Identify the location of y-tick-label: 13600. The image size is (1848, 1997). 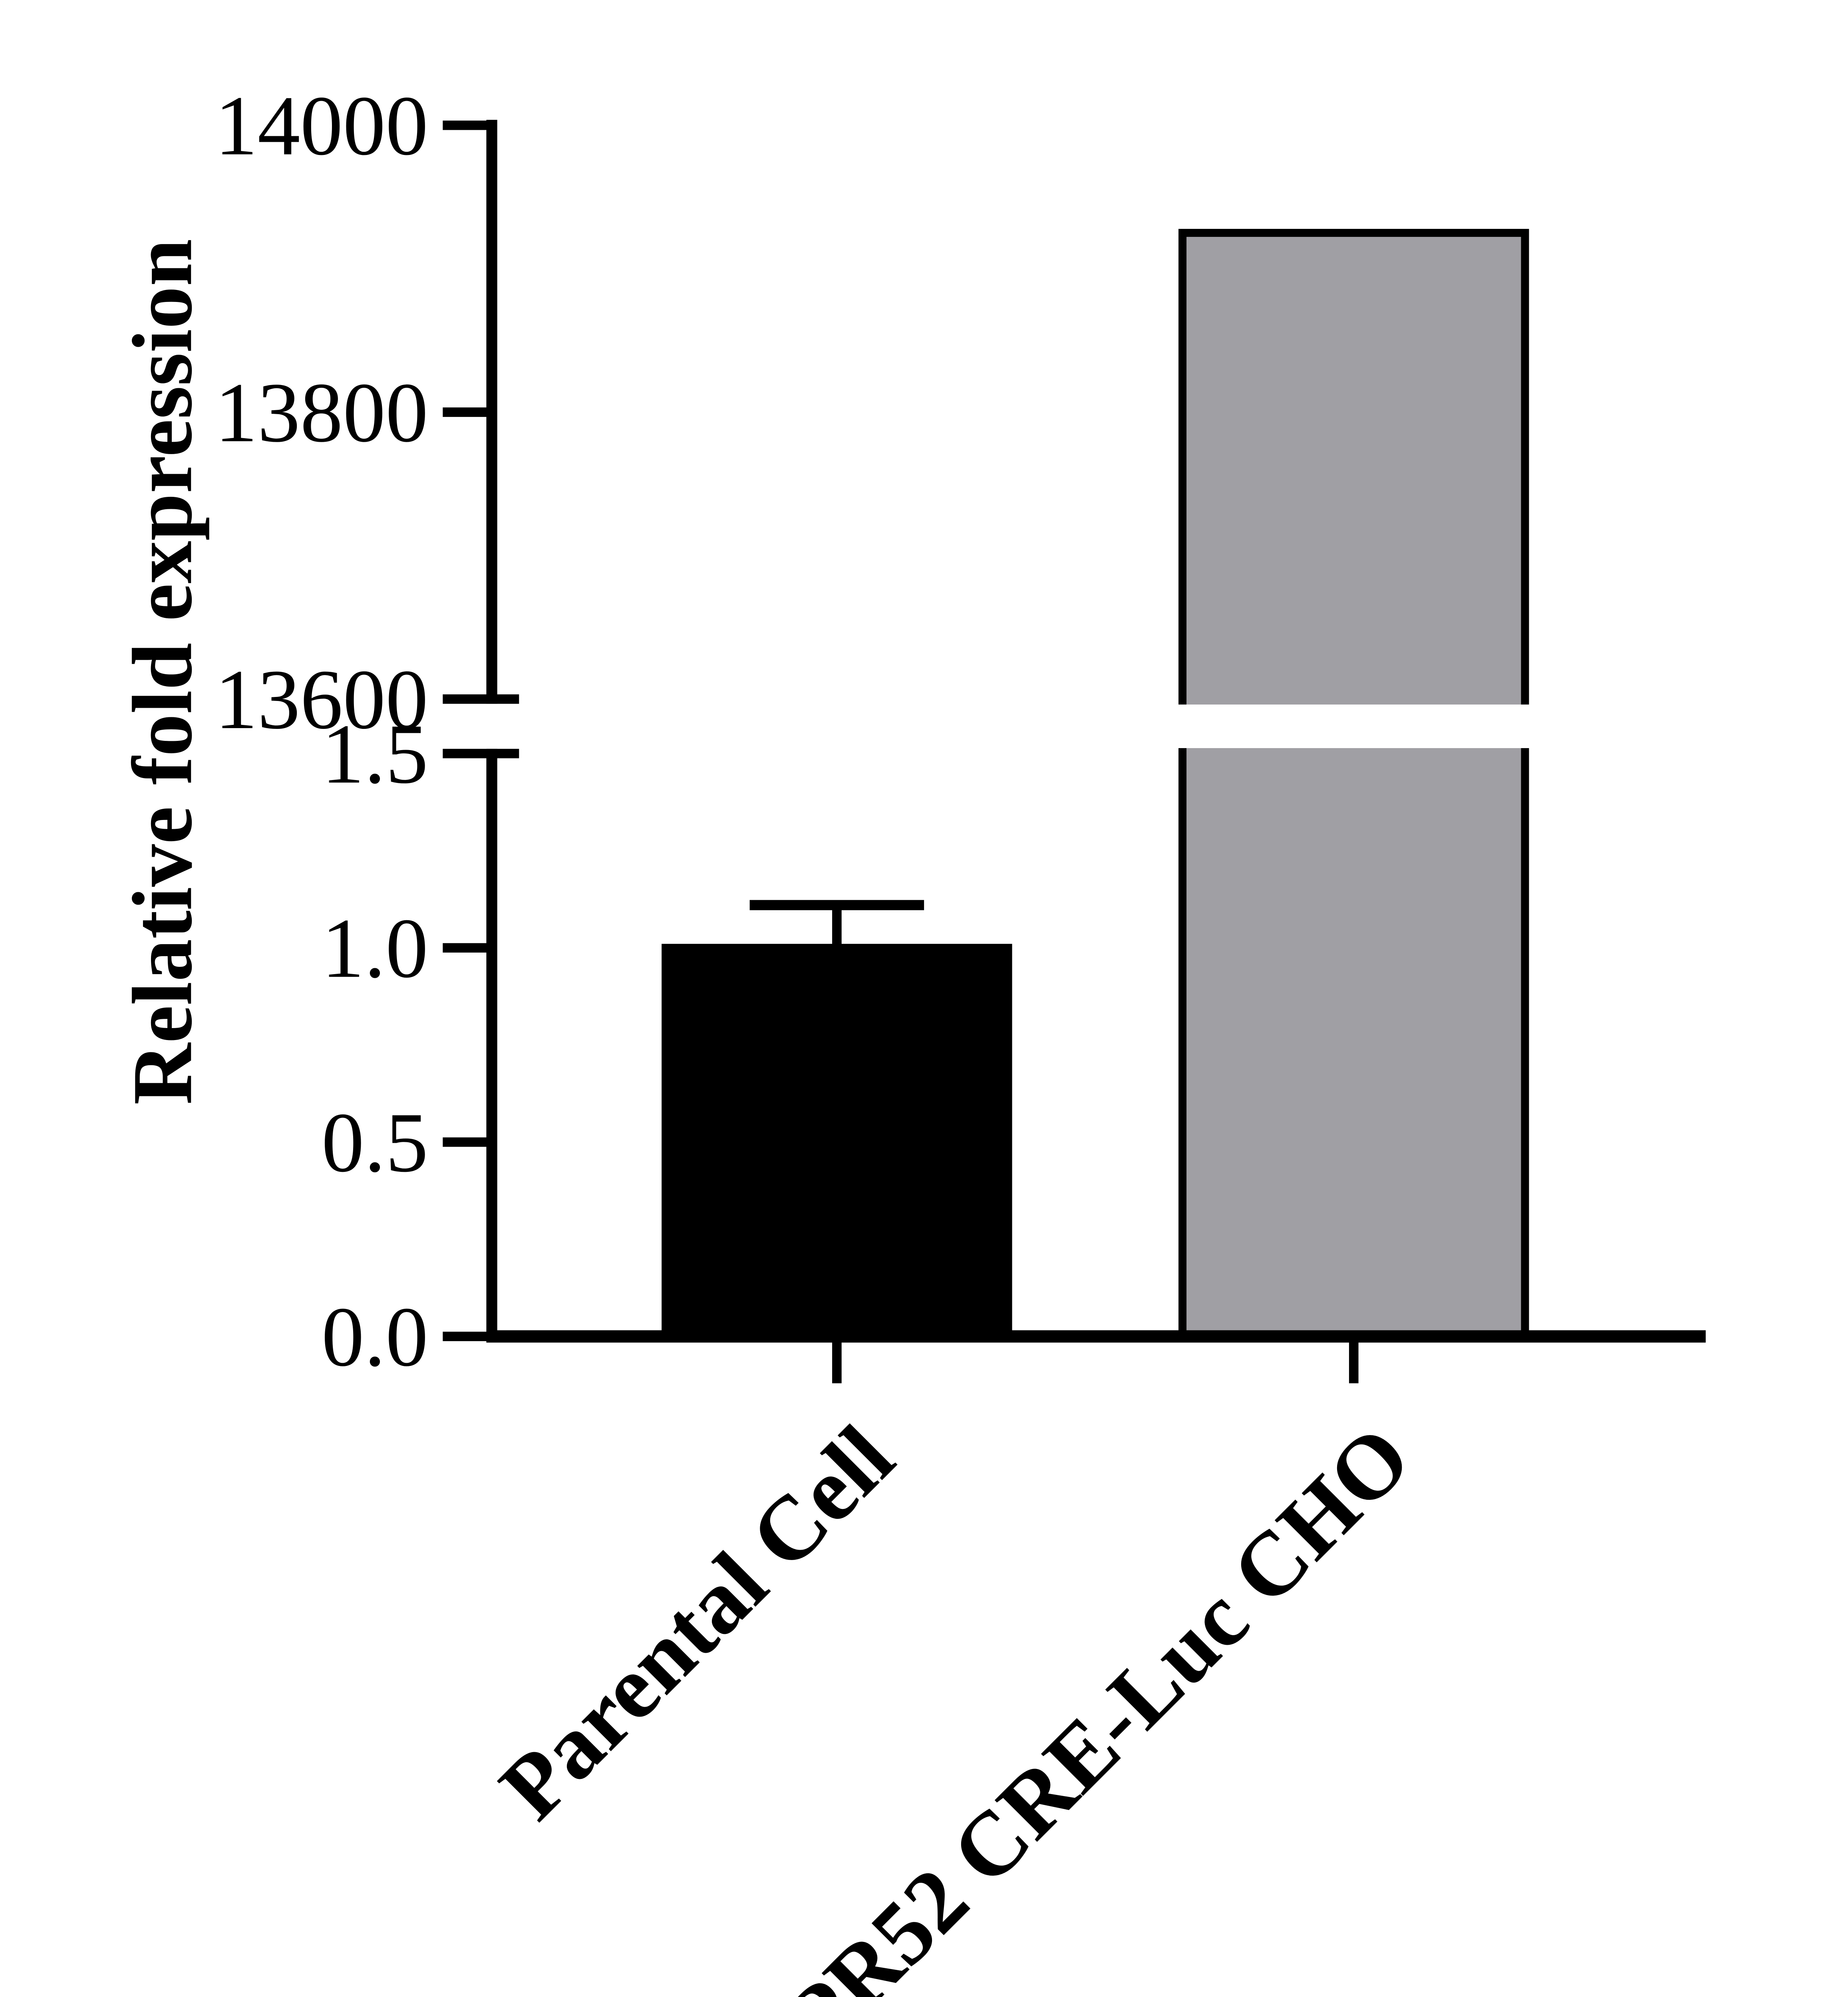
(321, 700).